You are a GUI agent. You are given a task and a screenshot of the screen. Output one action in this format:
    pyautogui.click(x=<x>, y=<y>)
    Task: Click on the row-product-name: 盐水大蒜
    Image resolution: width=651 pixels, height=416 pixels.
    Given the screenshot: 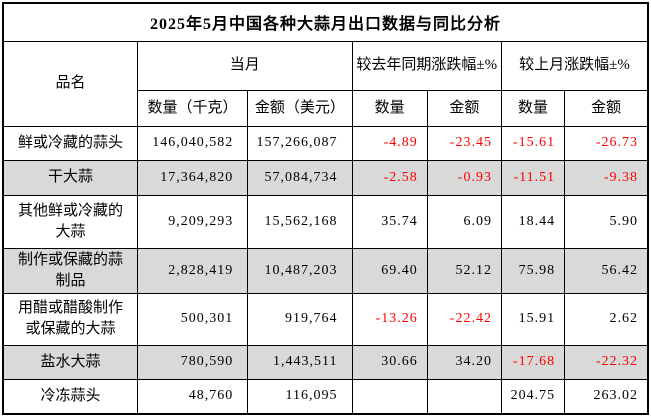 What is the action you would take?
    pyautogui.click(x=70, y=362)
    